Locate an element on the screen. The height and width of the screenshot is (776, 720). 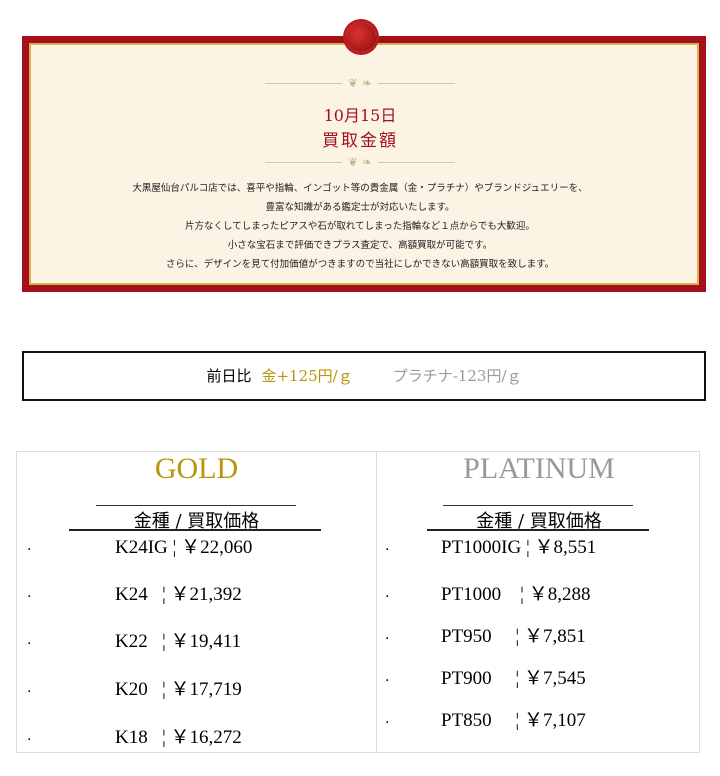
table-row: K20 ¦ ￥17,719 is located at coordinates (178, 689).